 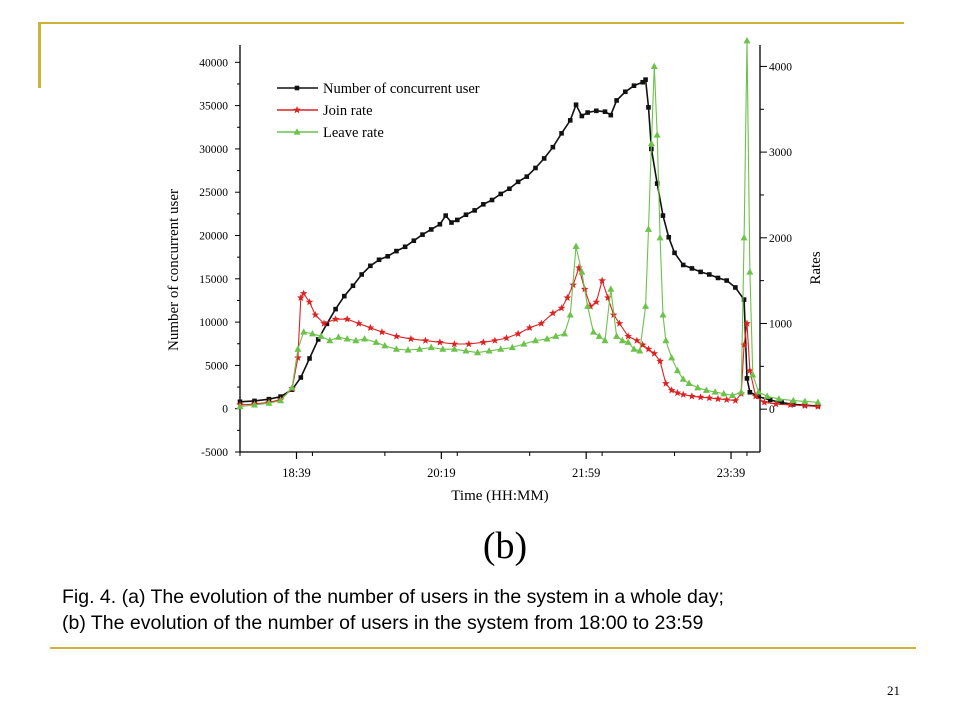 I want to click on y-left-tick-label: 20000, so click(x=213, y=237).